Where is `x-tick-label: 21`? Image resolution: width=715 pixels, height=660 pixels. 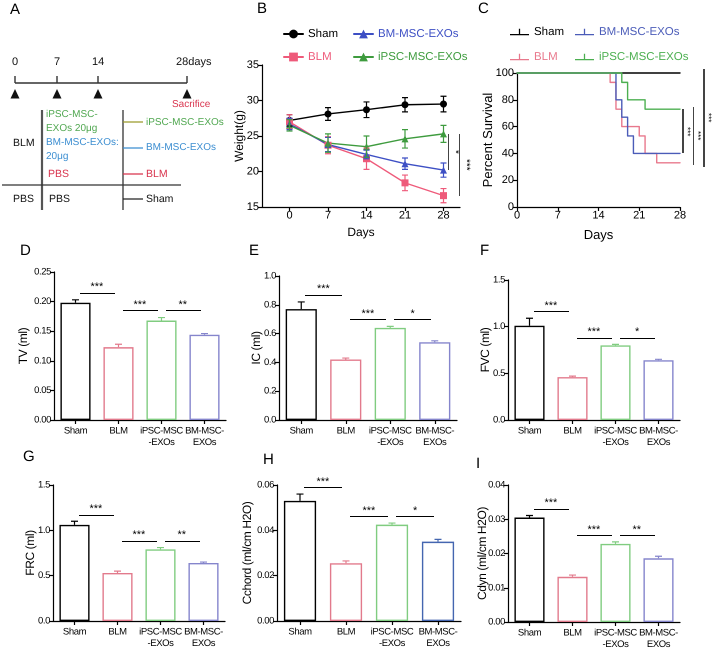
x-tick-label: 21 is located at coordinates (405, 216).